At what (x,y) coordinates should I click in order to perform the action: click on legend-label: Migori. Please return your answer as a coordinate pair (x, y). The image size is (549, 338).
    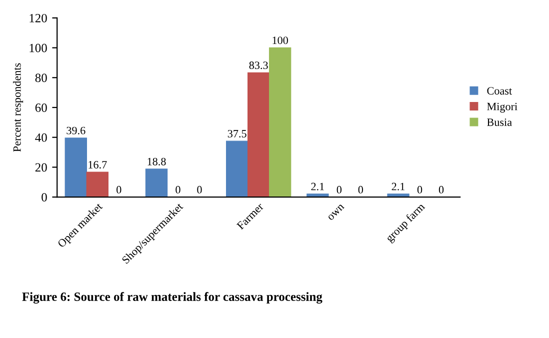
    Looking at the image, I should click on (502, 107).